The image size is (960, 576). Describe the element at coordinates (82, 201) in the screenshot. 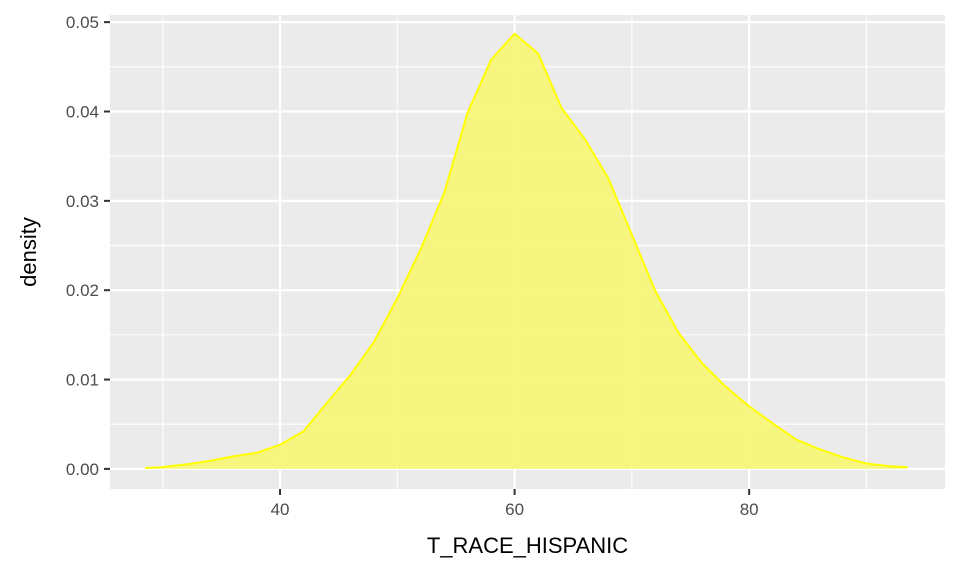

I see `y-tick-label: 0.03` at that location.